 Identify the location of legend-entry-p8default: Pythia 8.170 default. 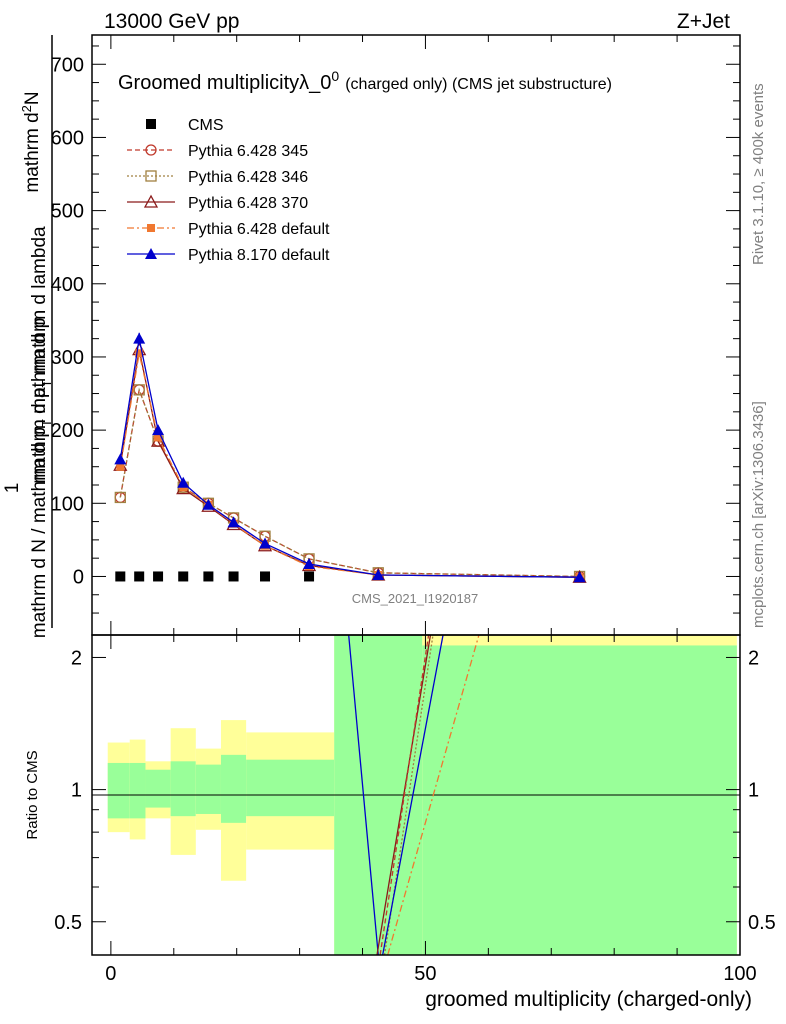
(228, 255).